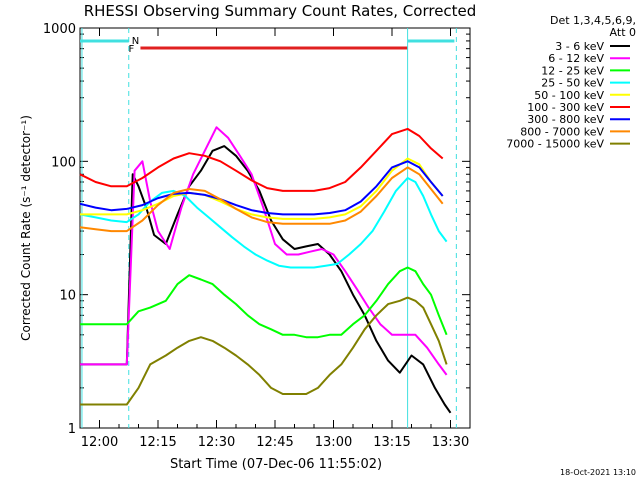 The height and width of the screenshot is (480, 640). What do you see at coordinates (391, 442) in the screenshot?
I see `x-tick-label: 13:15` at bounding box center [391, 442].